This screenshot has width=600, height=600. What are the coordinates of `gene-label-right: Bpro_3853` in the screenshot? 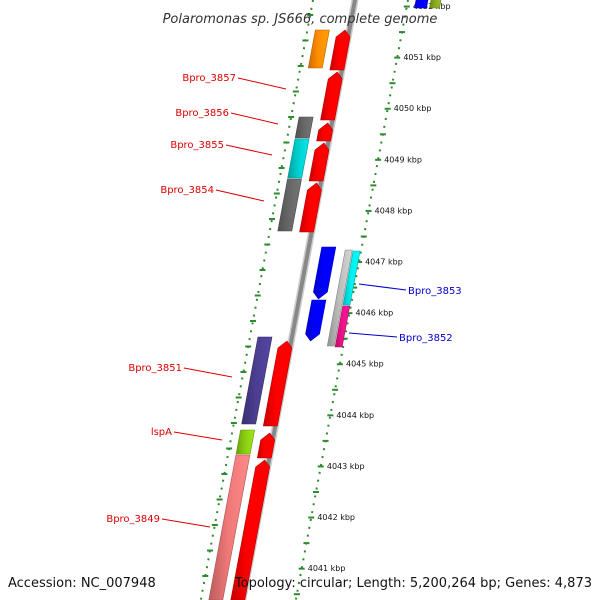 It's located at (435, 291).